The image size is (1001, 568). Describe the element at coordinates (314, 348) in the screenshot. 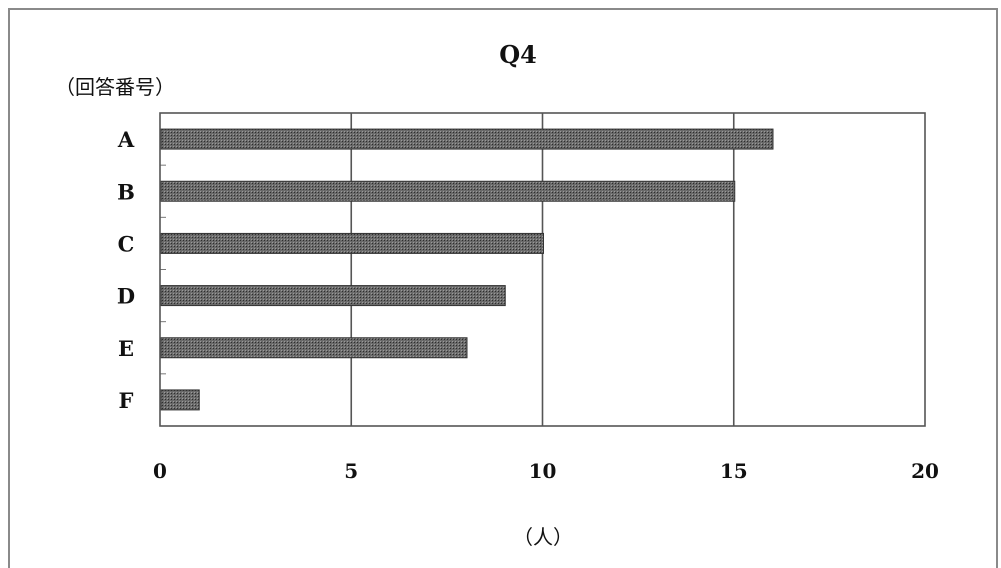

I see `bar-e` at that location.